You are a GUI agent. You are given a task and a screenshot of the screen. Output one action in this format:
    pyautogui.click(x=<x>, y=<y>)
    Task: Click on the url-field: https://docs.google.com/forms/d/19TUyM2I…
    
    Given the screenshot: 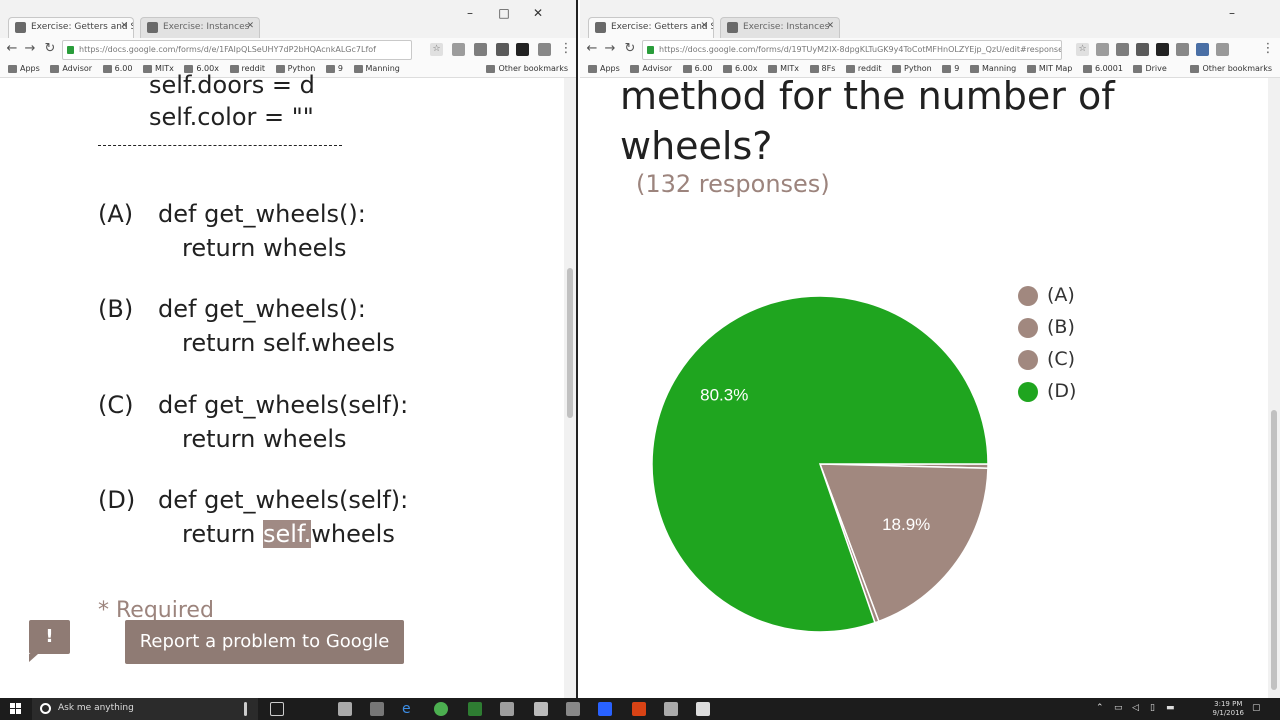 What is the action you would take?
    pyautogui.click(x=852, y=50)
    